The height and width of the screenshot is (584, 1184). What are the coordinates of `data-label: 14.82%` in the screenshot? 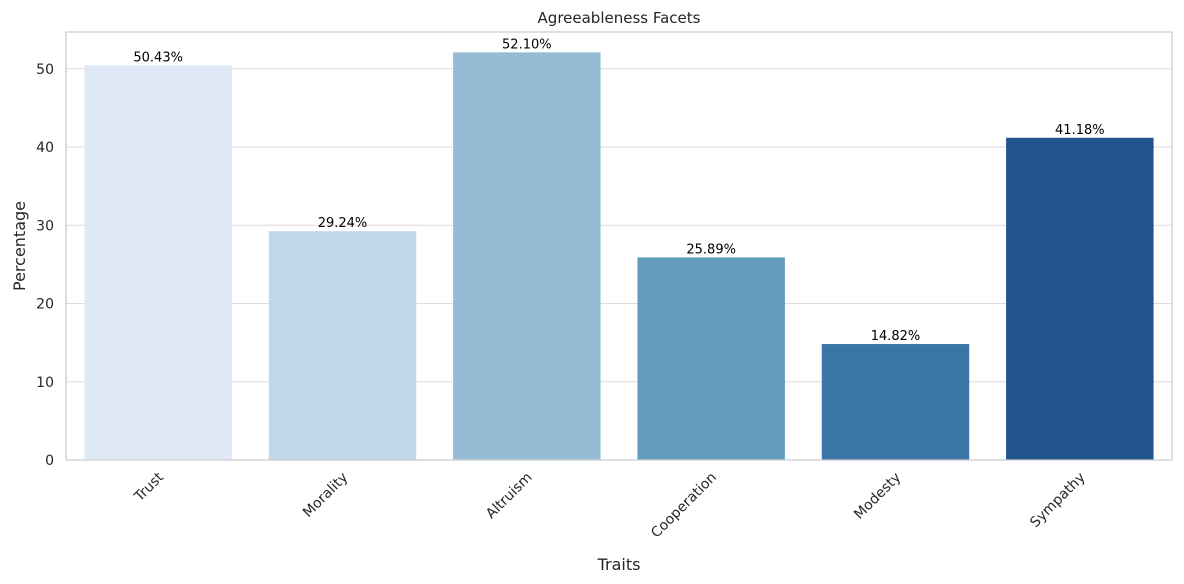 It's located at (896, 336).